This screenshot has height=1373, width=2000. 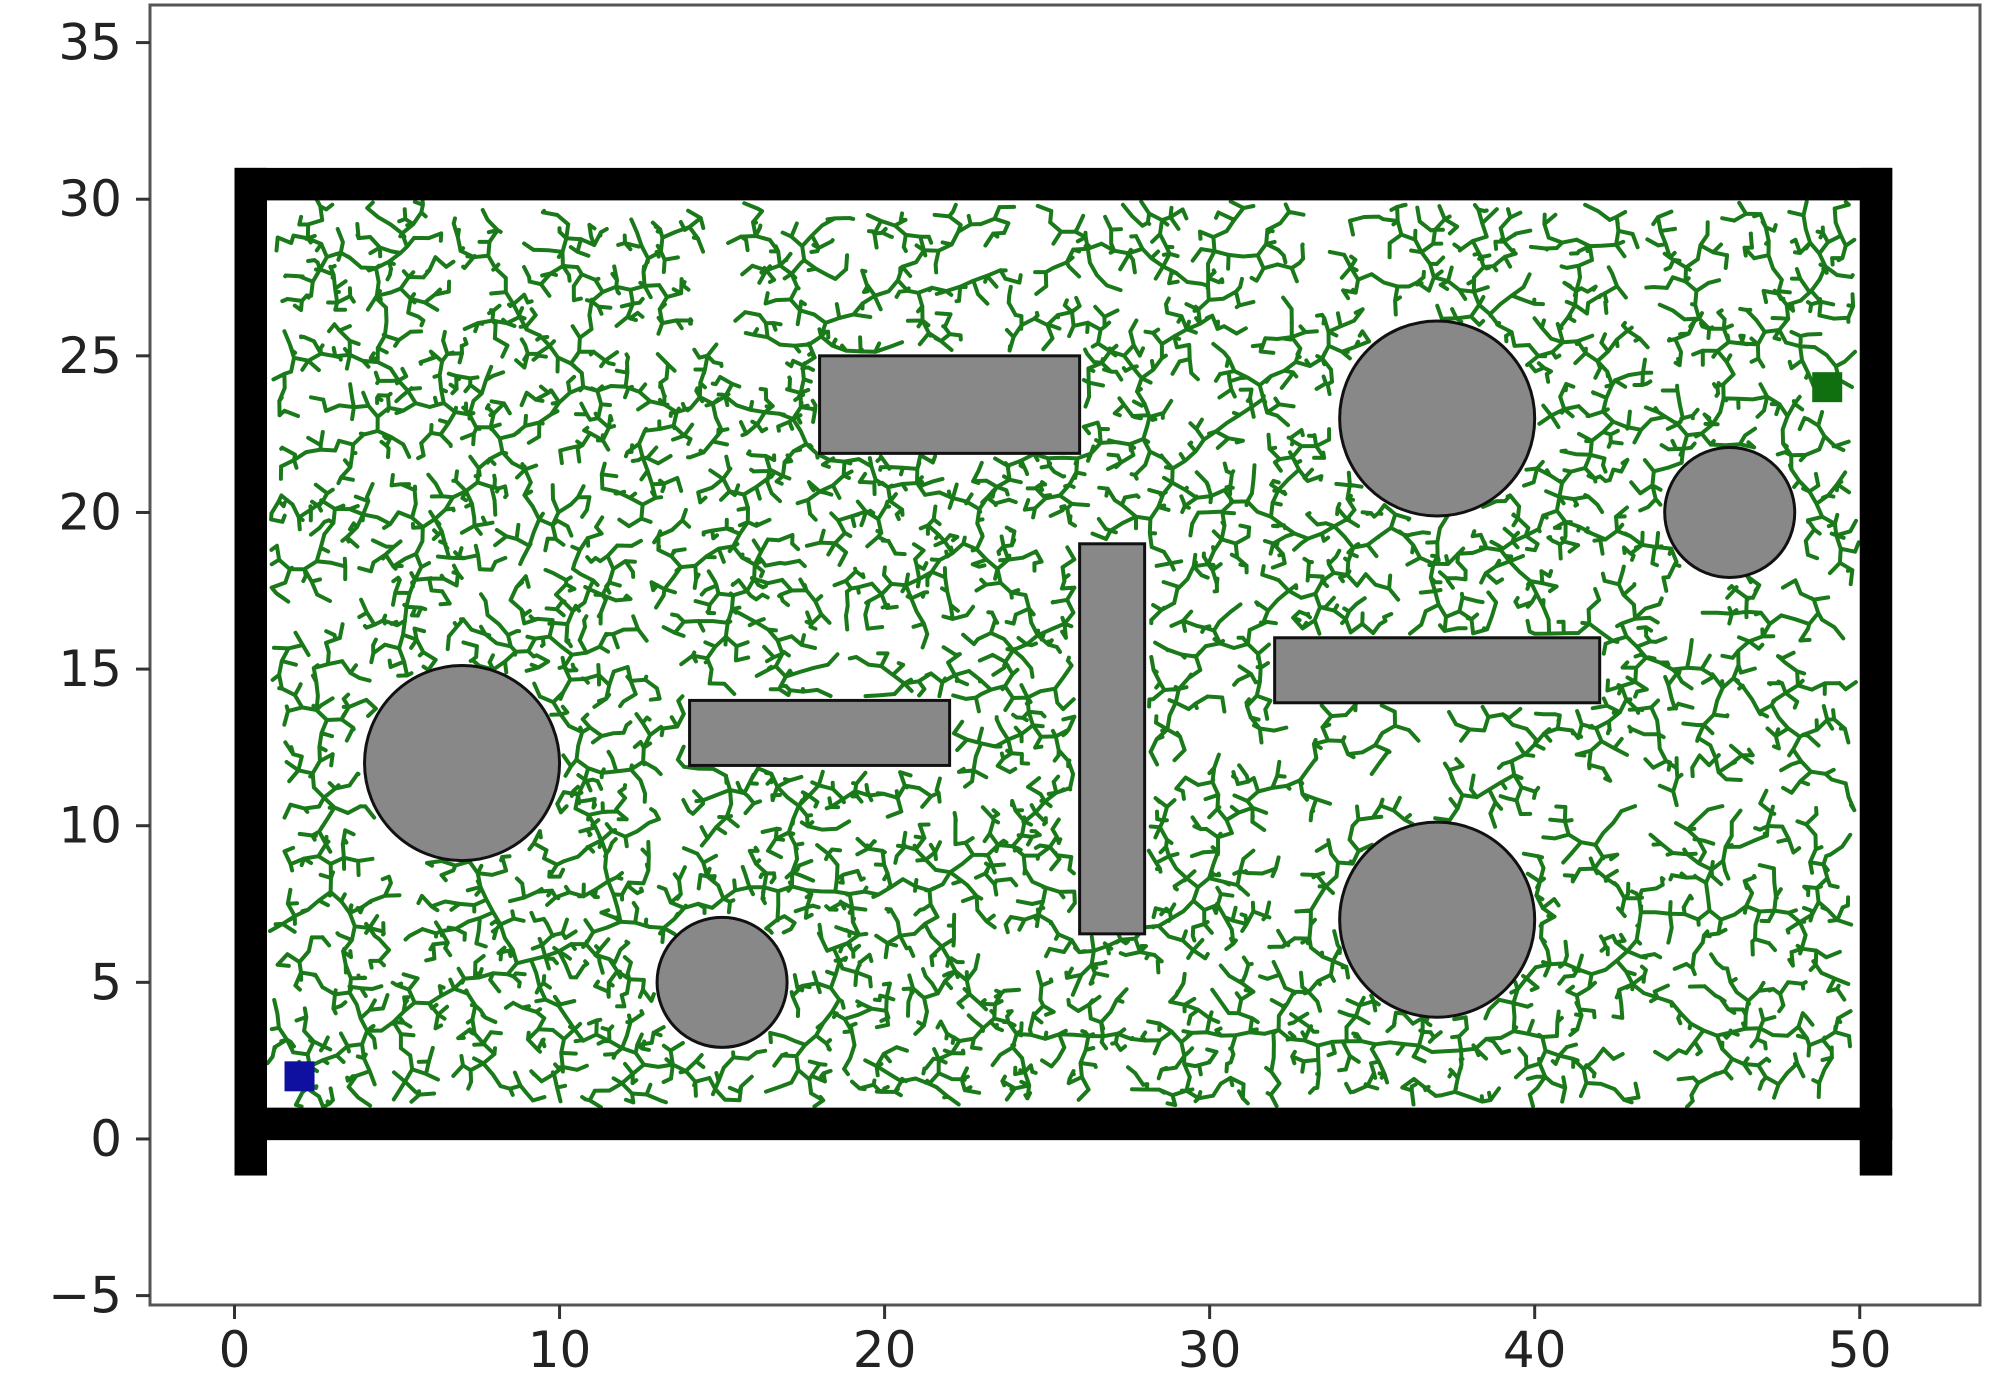 What do you see at coordinates (885, 1347) in the screenshot?
I see `x-tick-label: 20` at bounding box center [885, 1347].